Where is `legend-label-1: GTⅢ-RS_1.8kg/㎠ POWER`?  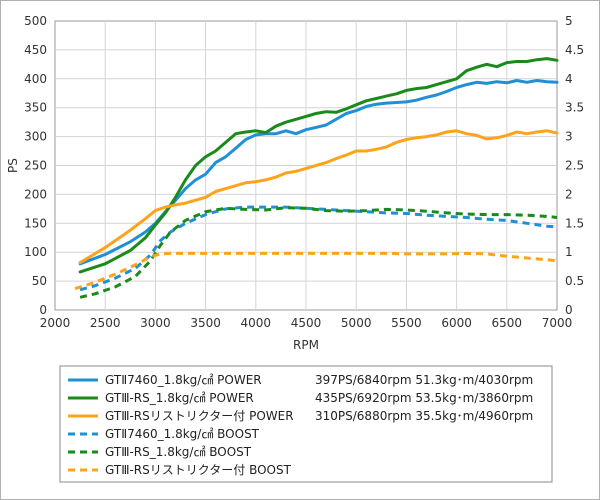 legend-label-1: GTⅢ-RS_1.8kg/㎠ POWER is located at coordinates (179, 398).